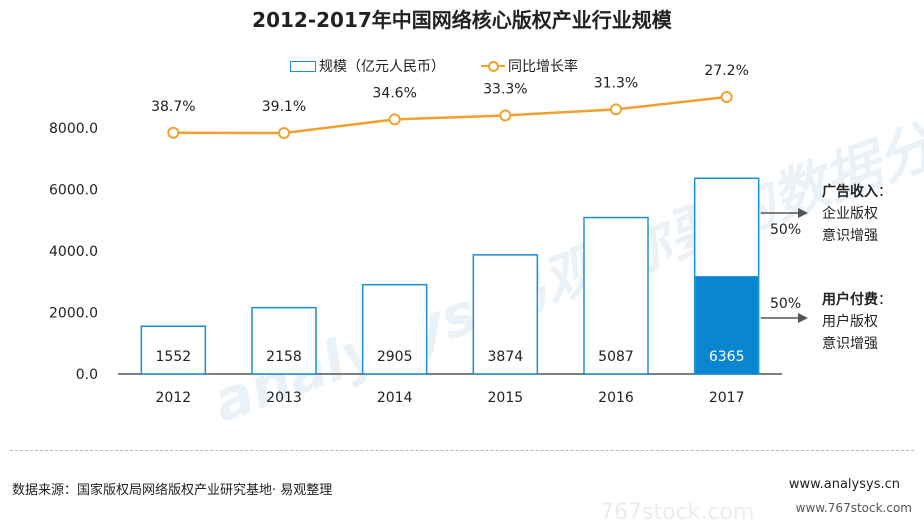 The height and width of the screenshot is (525, 924). Describe the element at coordinates (616, 295) in the screenshot. I see `bar-2016` at that location.